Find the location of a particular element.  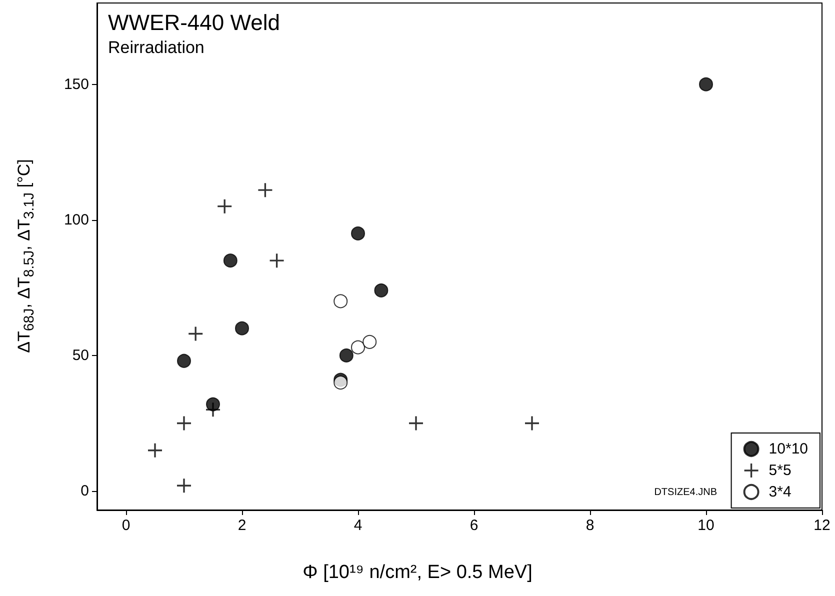

x-tick-label: 10 is located at coordinates (706, 525).